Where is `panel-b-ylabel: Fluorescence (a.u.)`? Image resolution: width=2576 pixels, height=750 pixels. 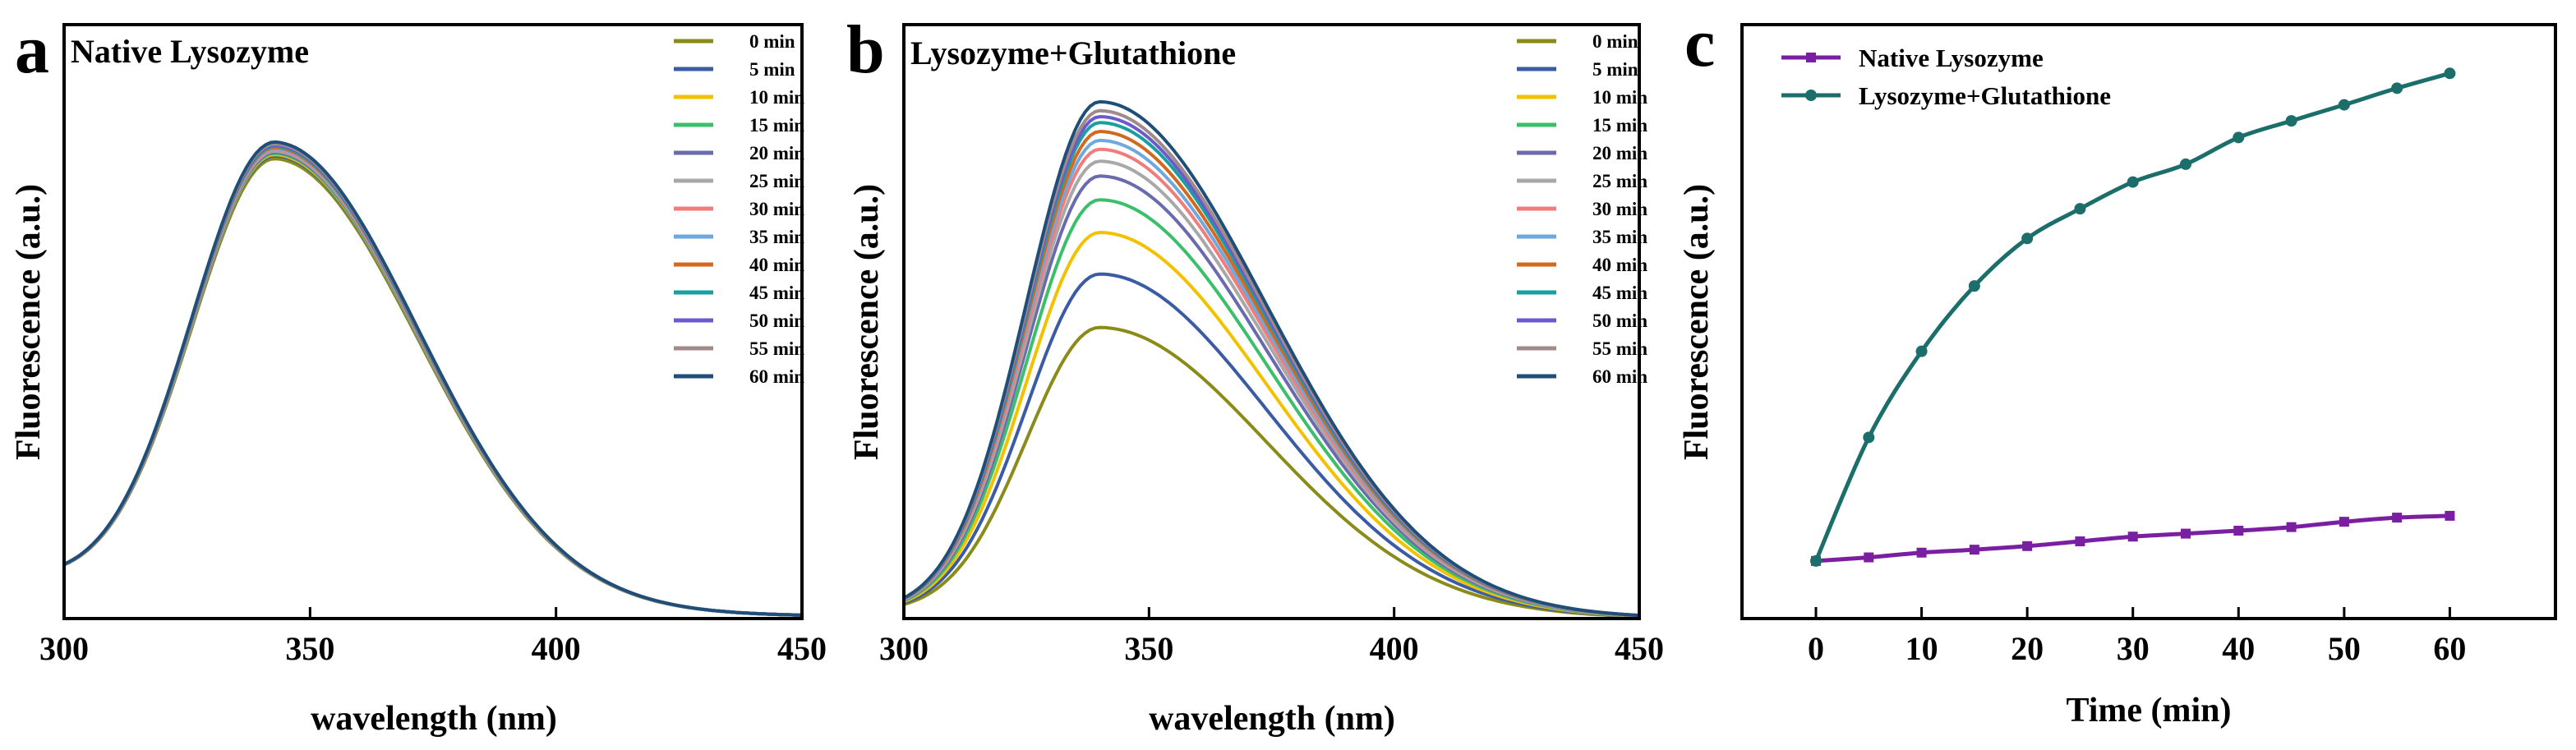
panel-b-ylabel: Fluorescence (a.u.) is located at coordinates (867, 322).